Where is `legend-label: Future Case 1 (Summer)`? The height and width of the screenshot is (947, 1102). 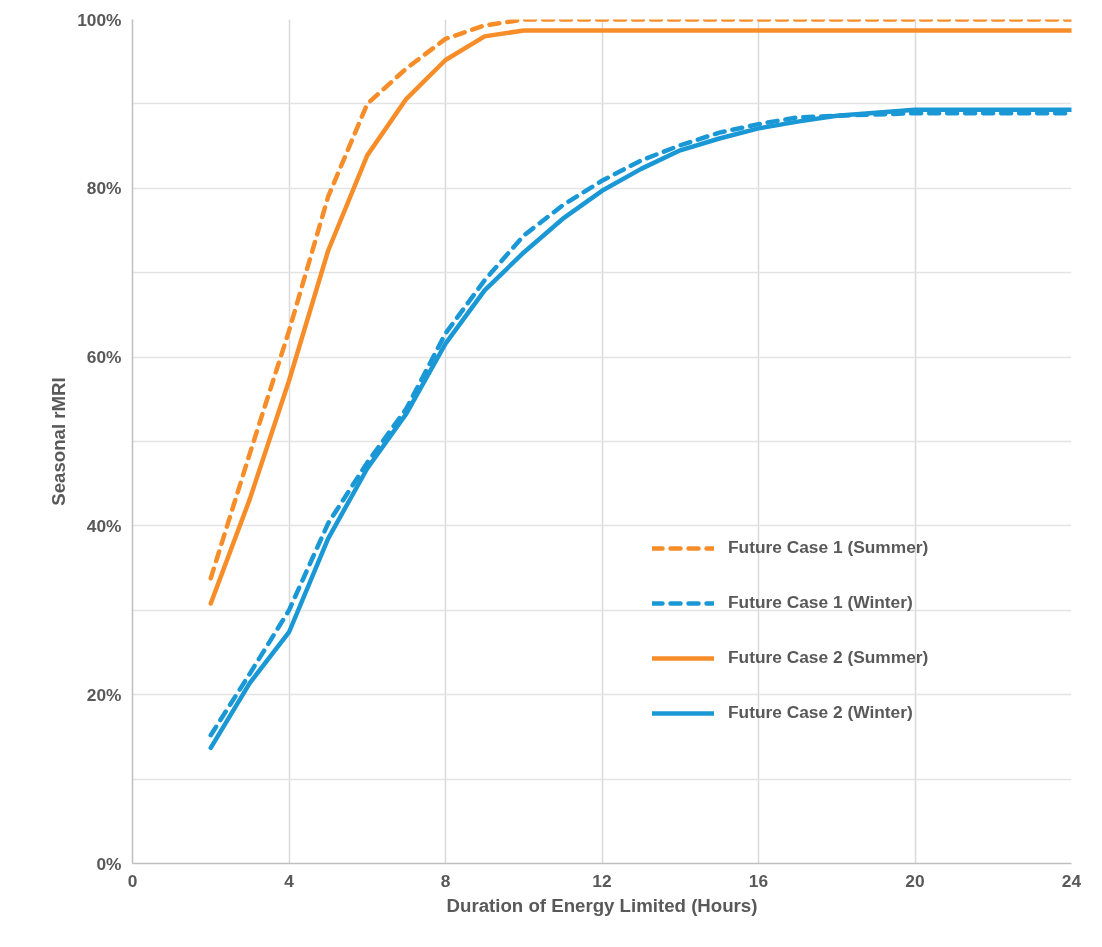
legend-label: Future Case 1 (Summer) is located at coordinates (828, 547).